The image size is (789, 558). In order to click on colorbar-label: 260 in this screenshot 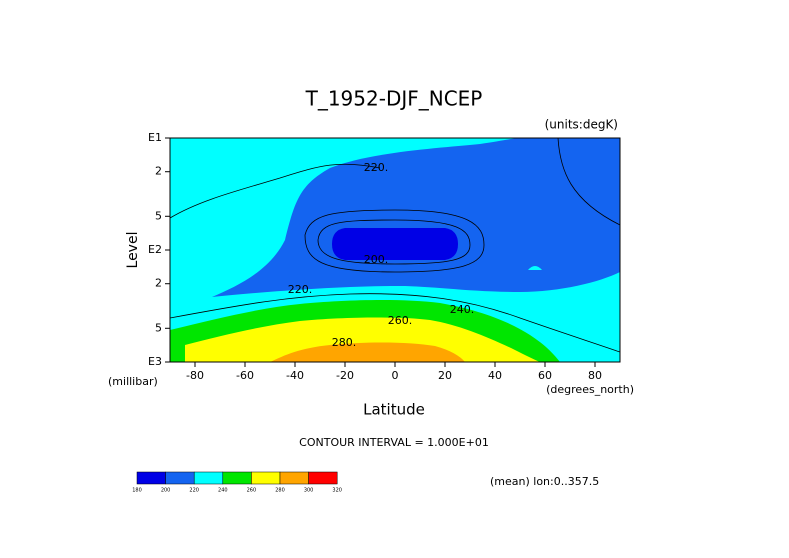, I will do `click(252, 491)`.